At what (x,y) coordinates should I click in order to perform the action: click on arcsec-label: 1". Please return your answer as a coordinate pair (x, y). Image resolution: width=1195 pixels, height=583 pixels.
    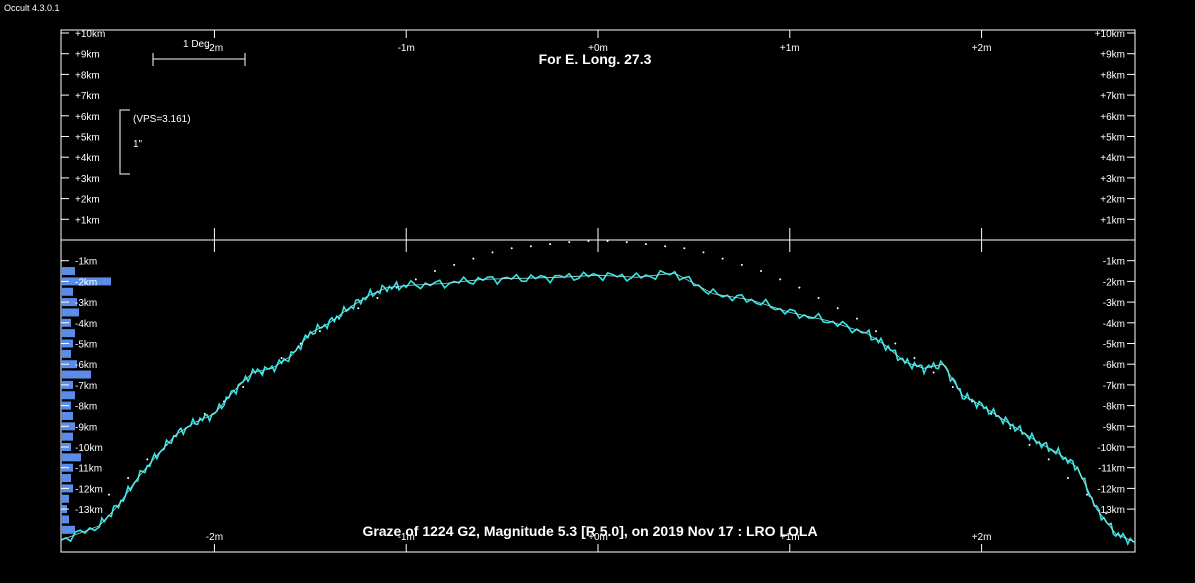
    Looking at the image, I should click on (138, 144).